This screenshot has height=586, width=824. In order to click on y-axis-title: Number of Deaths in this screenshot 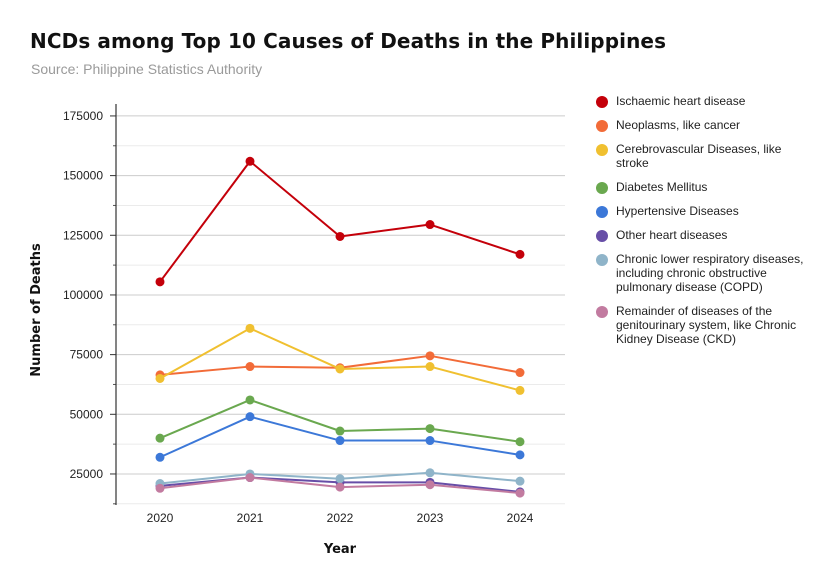, I will do `click(36, 310)`.